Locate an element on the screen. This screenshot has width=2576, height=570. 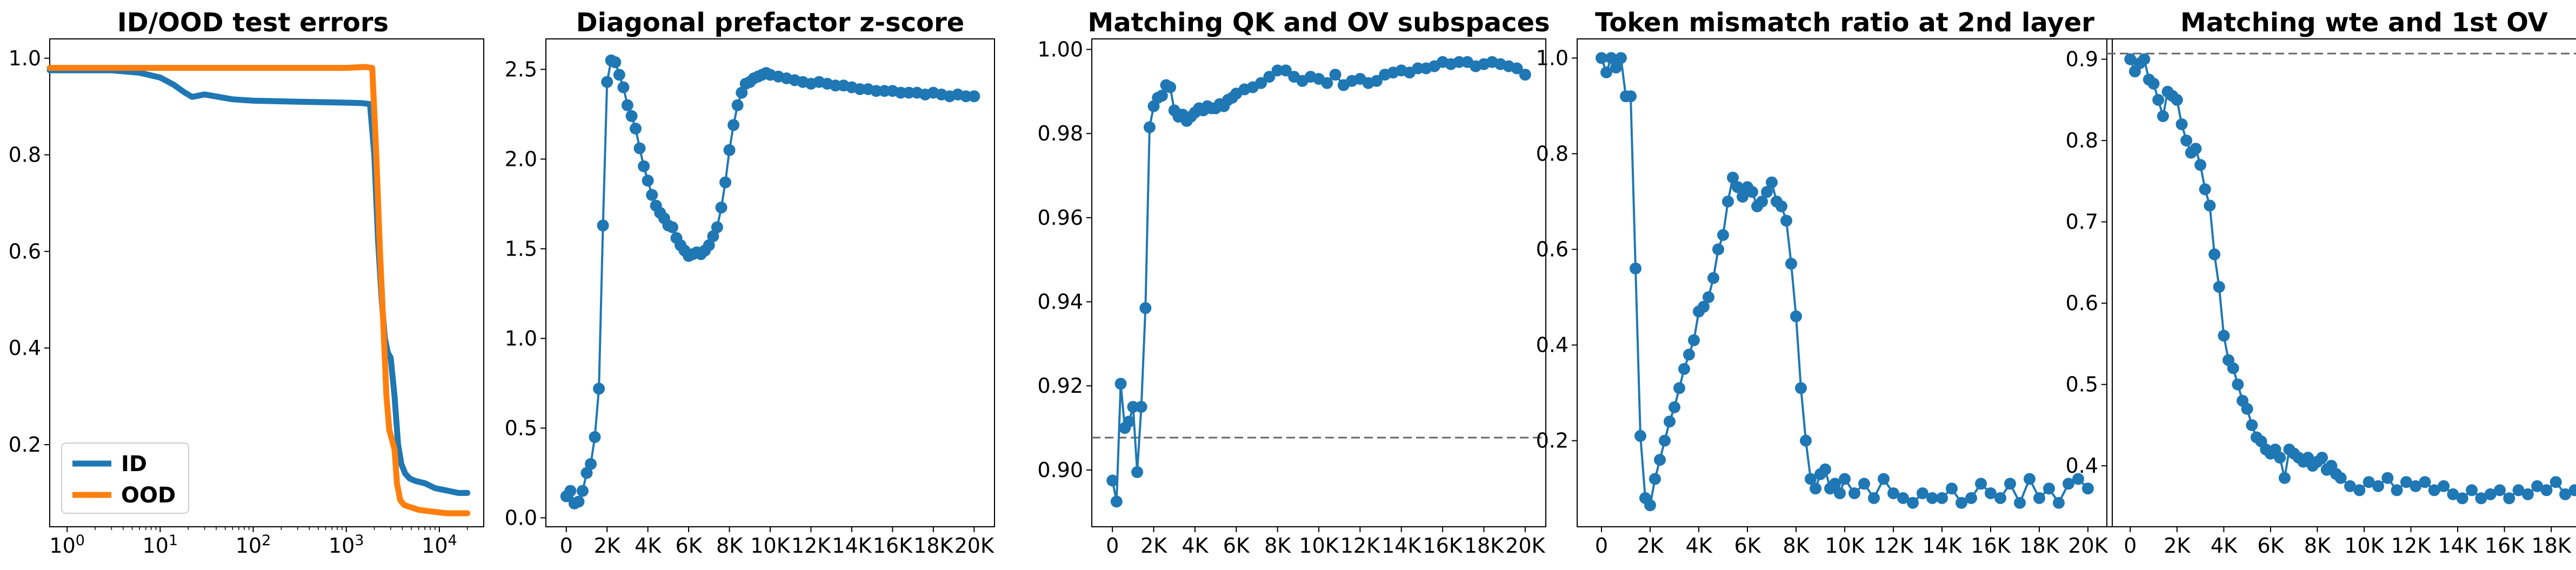
legend-label: OOD is located at coordinates (148, 495).